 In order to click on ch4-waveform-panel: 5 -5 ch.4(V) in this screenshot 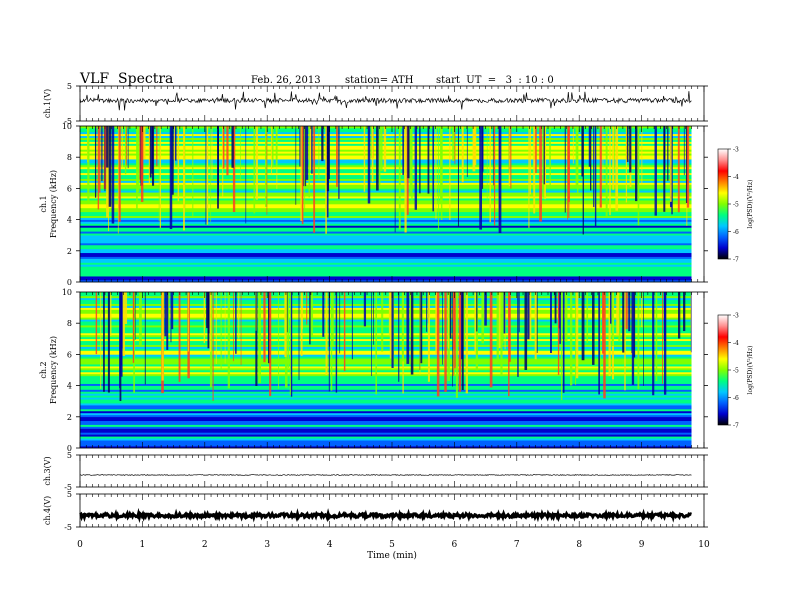, I will do `click(375, 511)`.